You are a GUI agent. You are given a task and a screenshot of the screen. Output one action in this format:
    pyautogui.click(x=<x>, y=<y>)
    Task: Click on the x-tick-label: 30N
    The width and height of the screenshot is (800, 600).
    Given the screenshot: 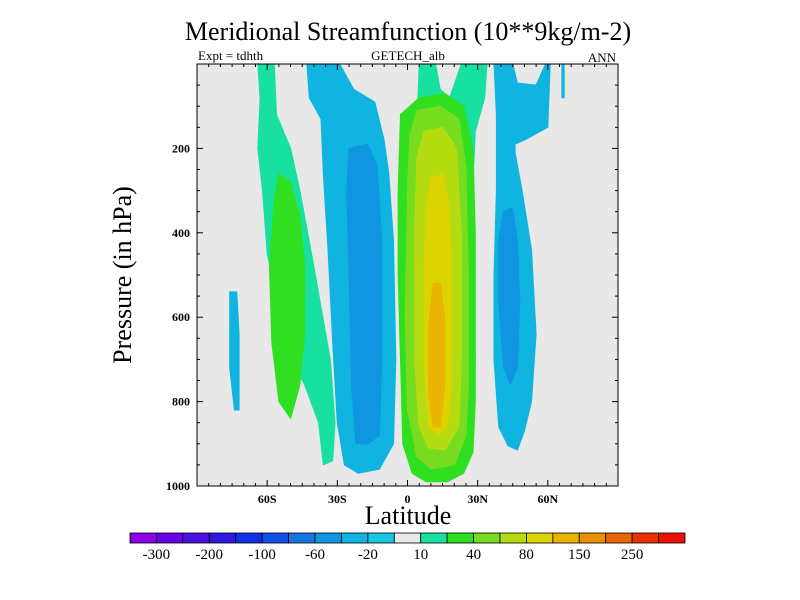 What is the action you would take?
    pyautogui.click(x=477, y=499)
    